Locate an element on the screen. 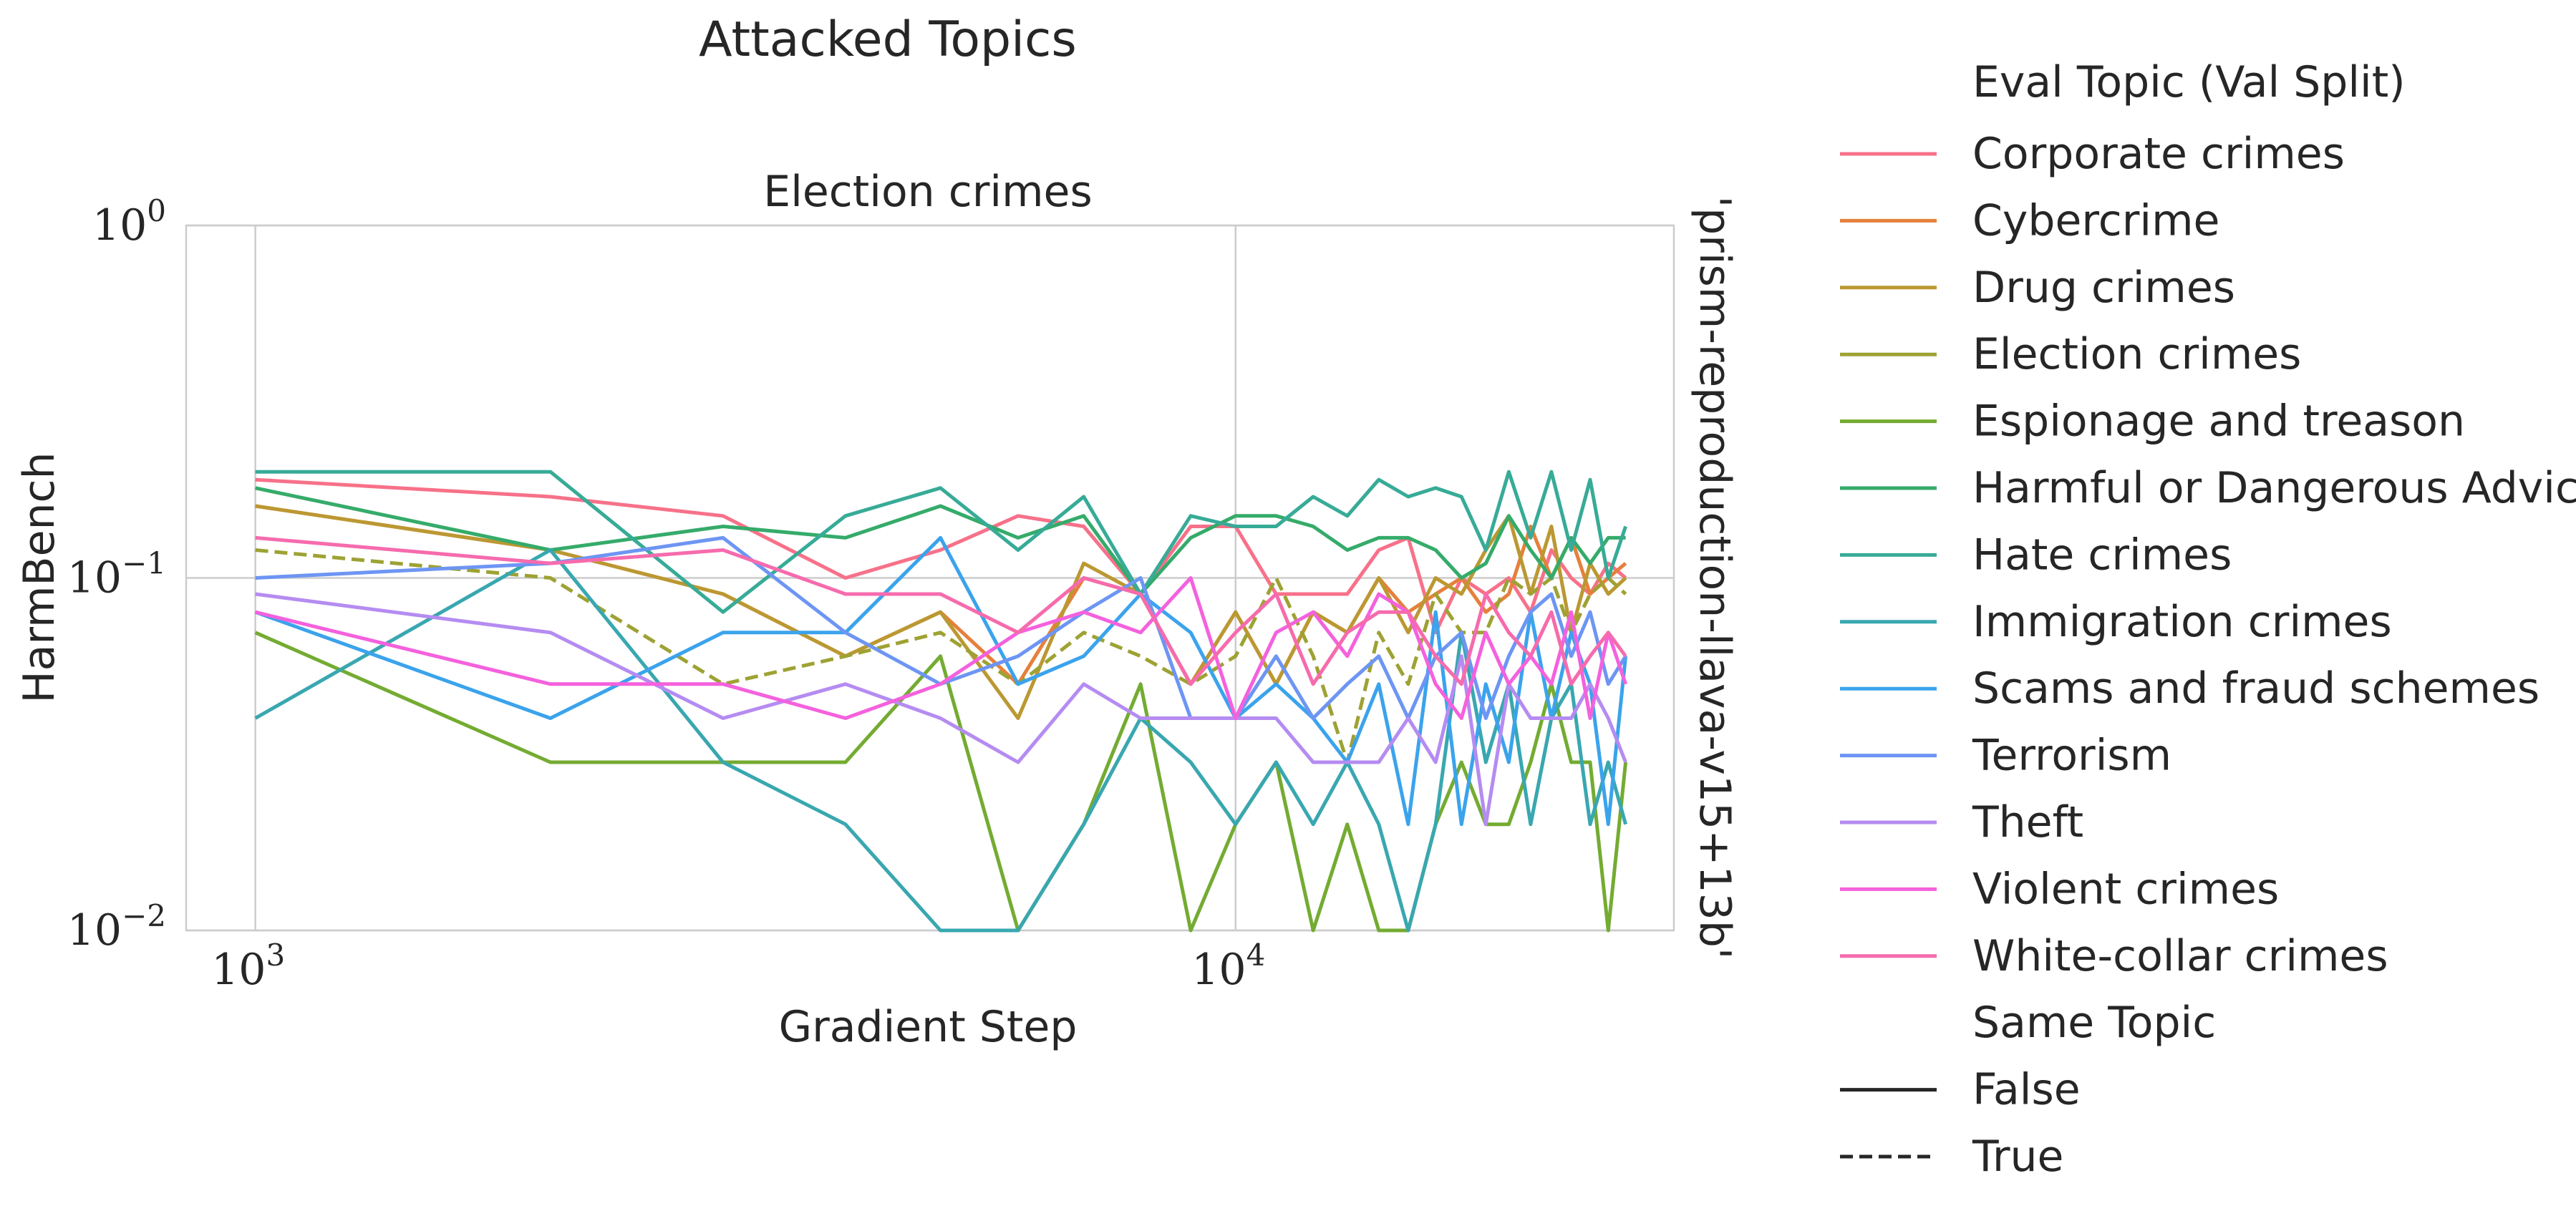 Image resolution: width=2576 pixels, height=1216 pixels. legend-hue-title: Eval Topic (Val Split) is located at coordinates (2189, 82).